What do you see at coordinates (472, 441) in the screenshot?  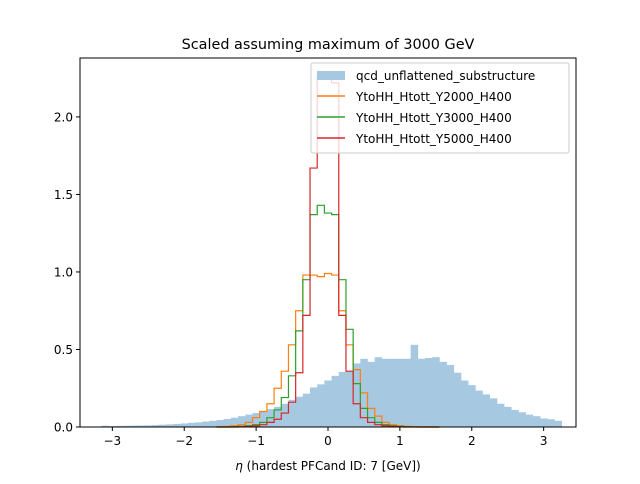 I see `x-tick-label: 2` at bounding box center [472, 441].